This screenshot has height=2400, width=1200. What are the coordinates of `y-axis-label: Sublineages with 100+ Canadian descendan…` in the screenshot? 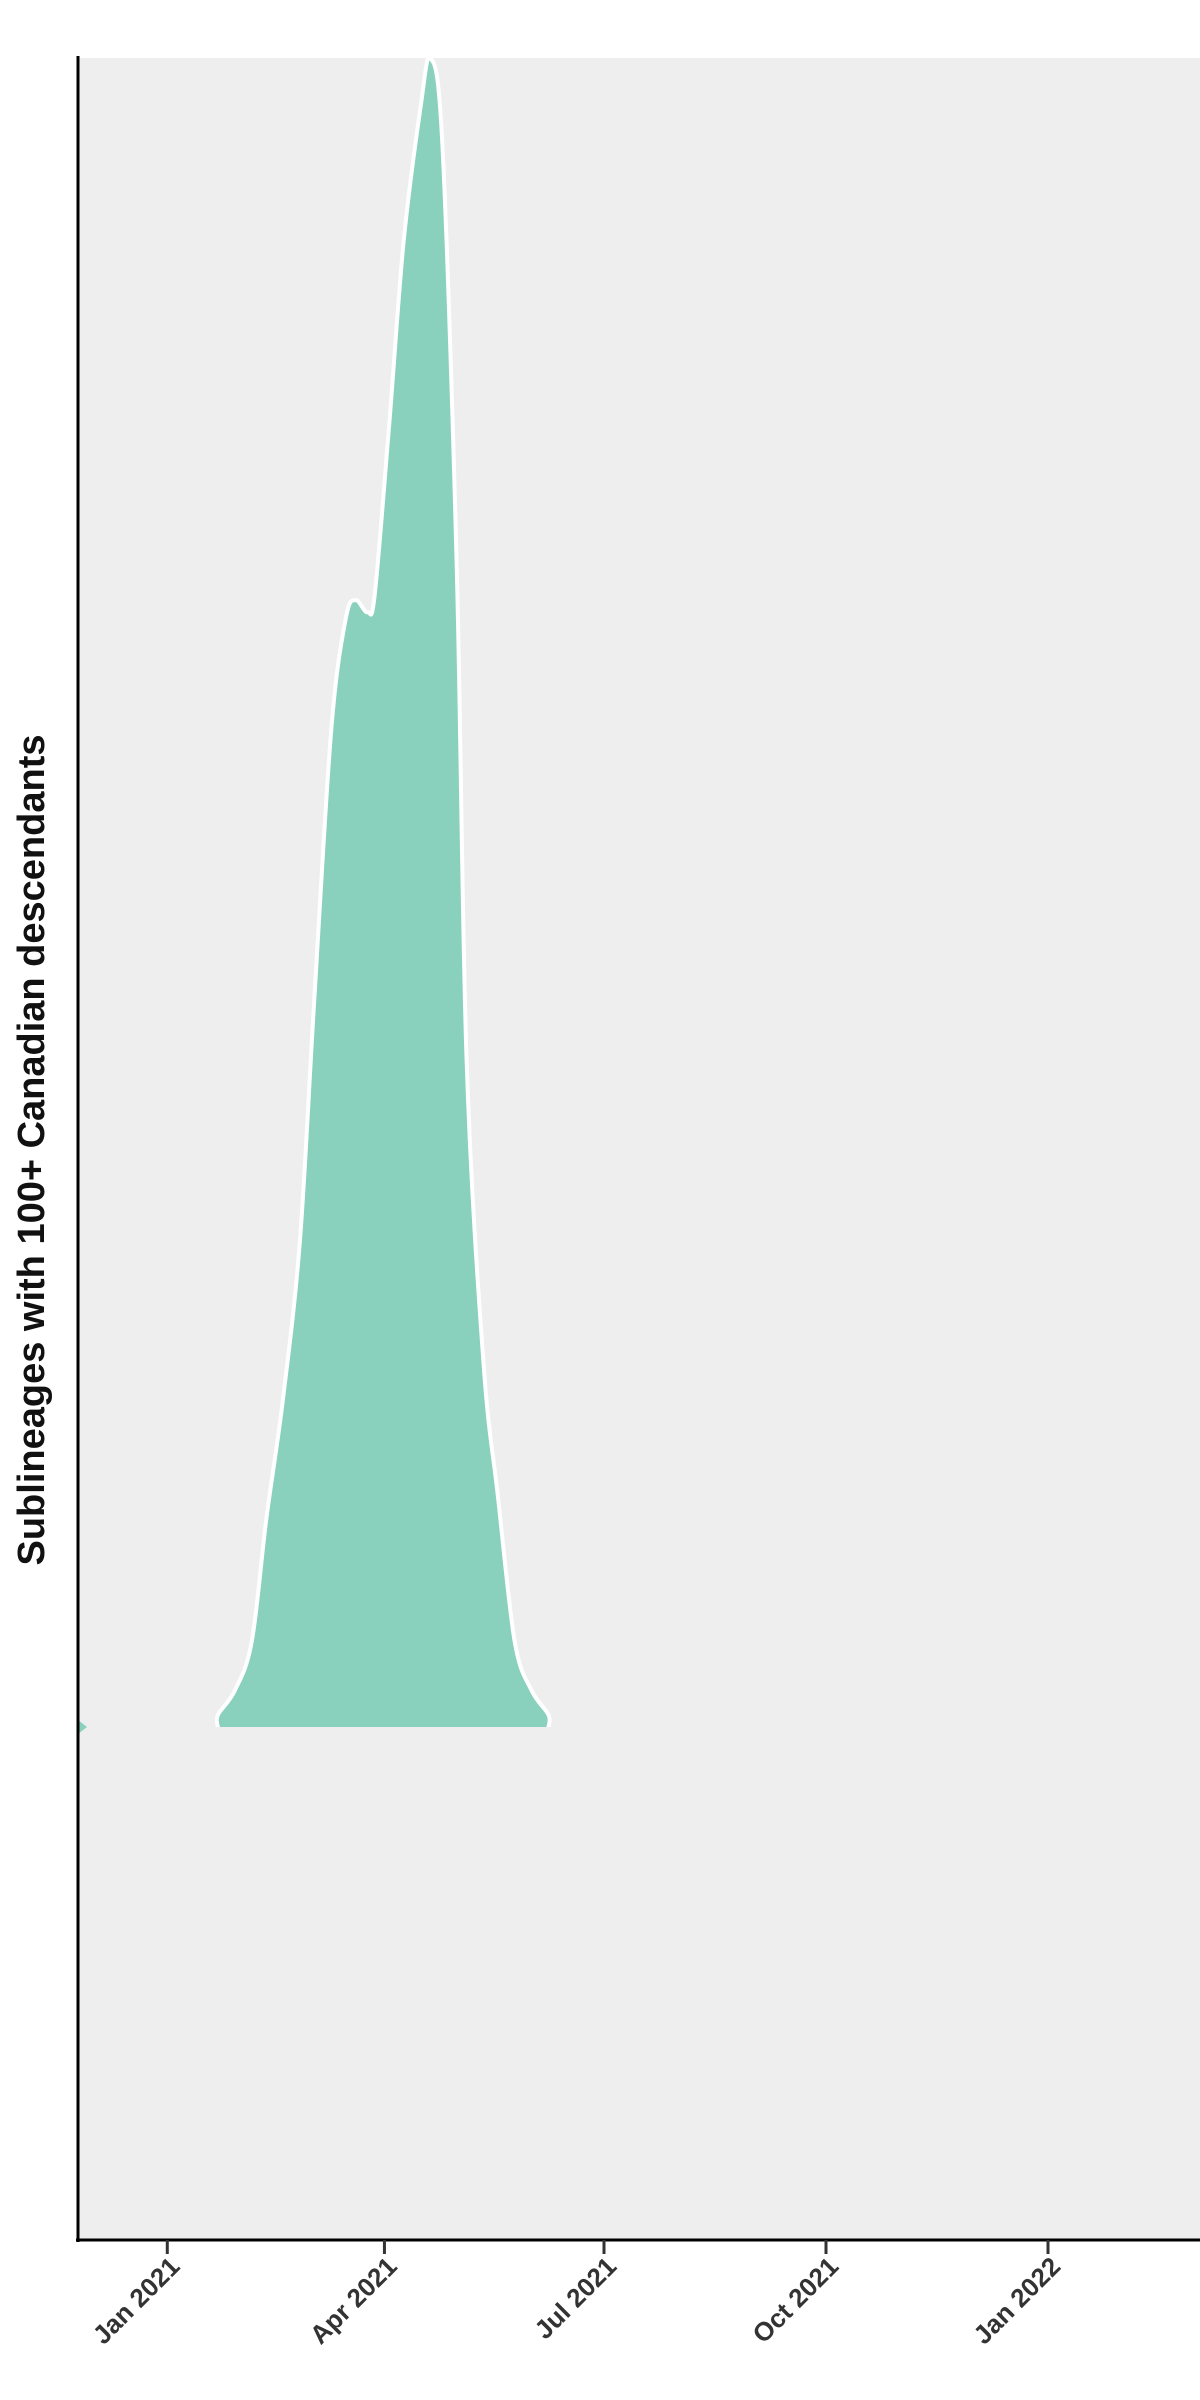 It's located at (32, 1150).